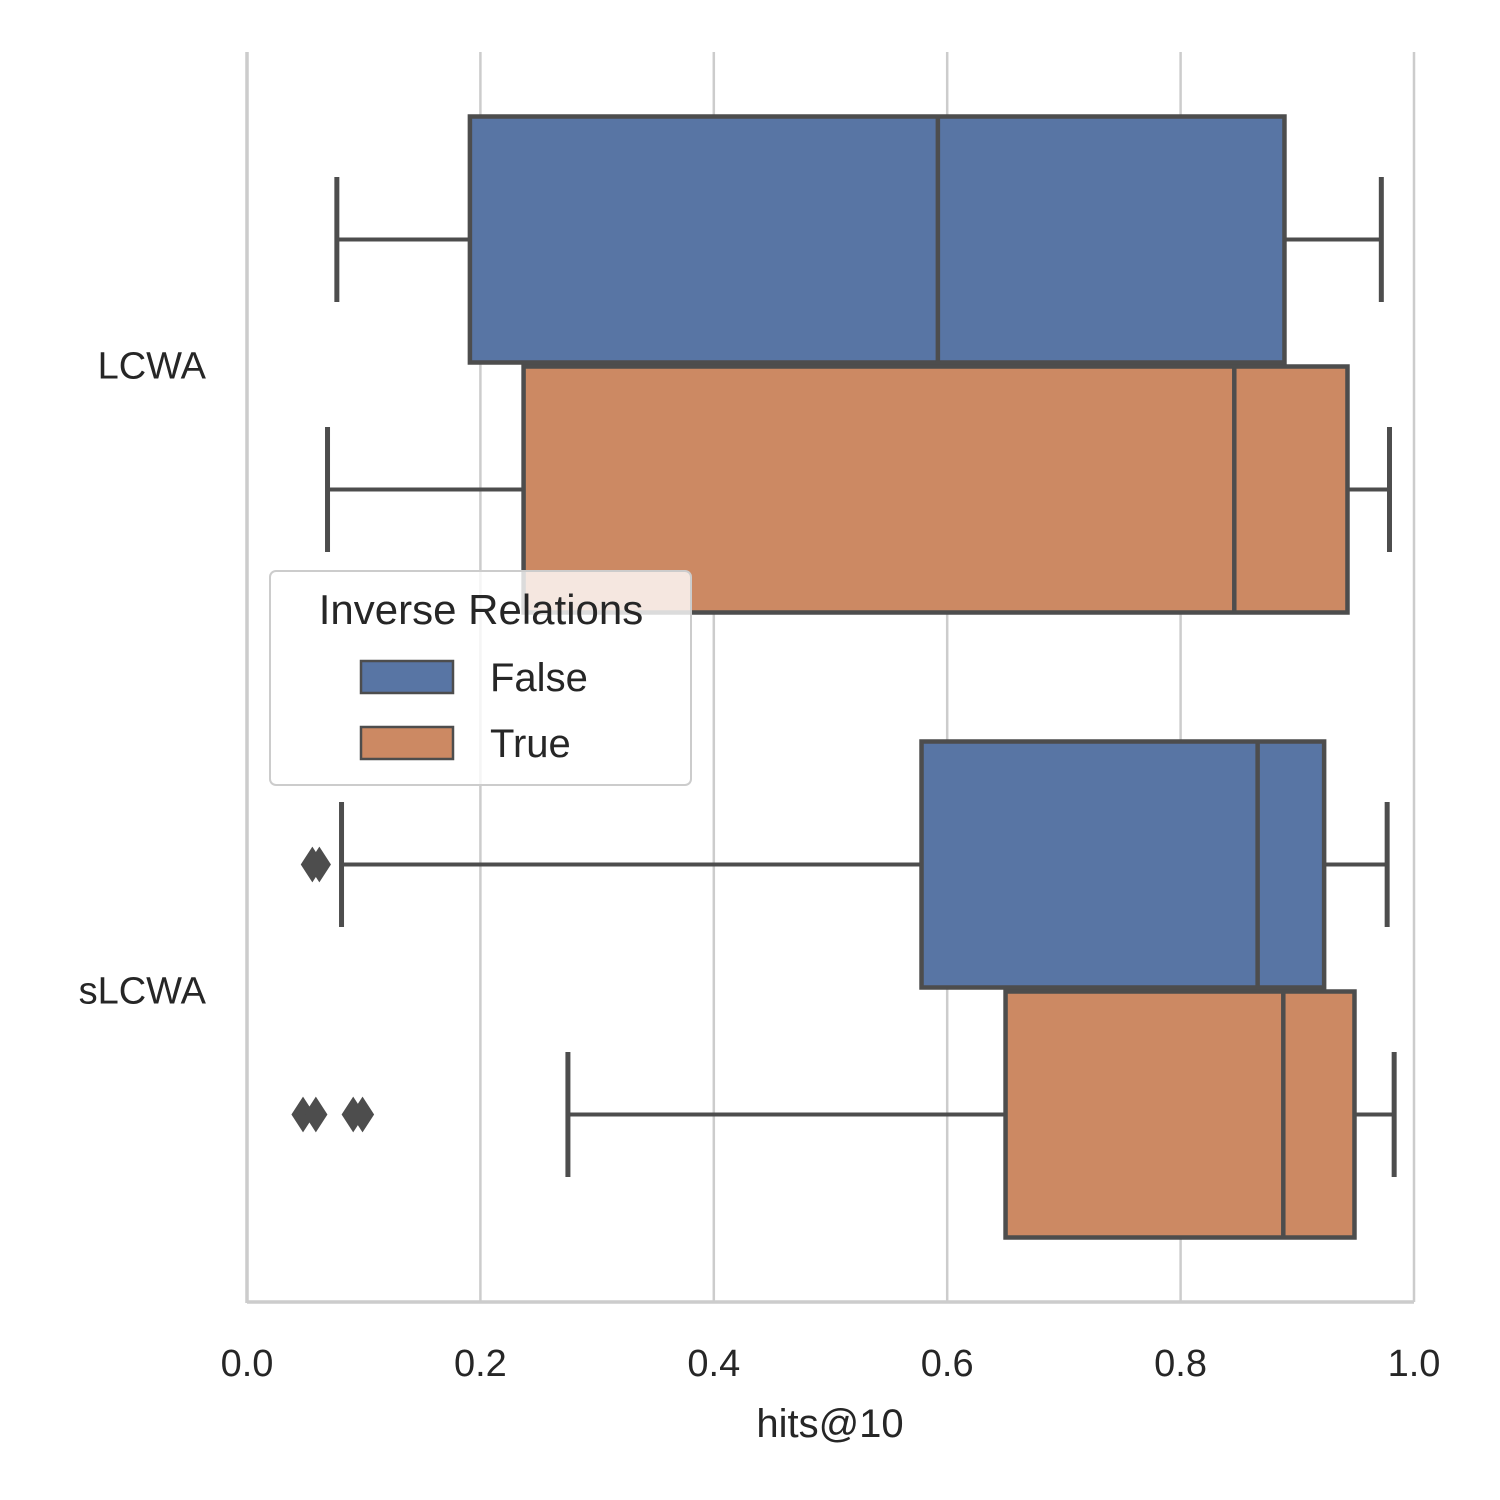 The width and height of the screenshot is (1500, 1500). What do you see at coordinates (947, 1364) in the screenshot?
I see `x-tick-label: 0.6` at bounding box center [947, 1364].